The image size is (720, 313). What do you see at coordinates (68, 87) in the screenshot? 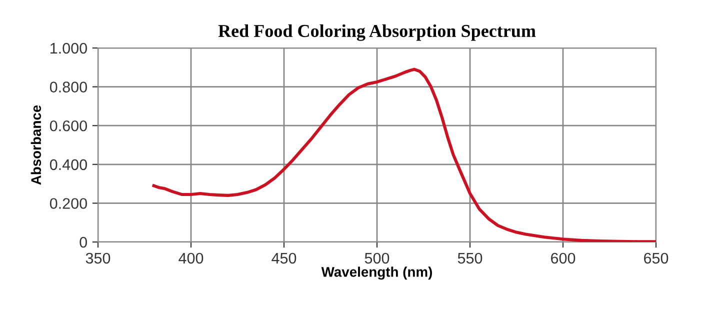
I see `y-tick-label: 0.800` at bounding box center [68, 87].